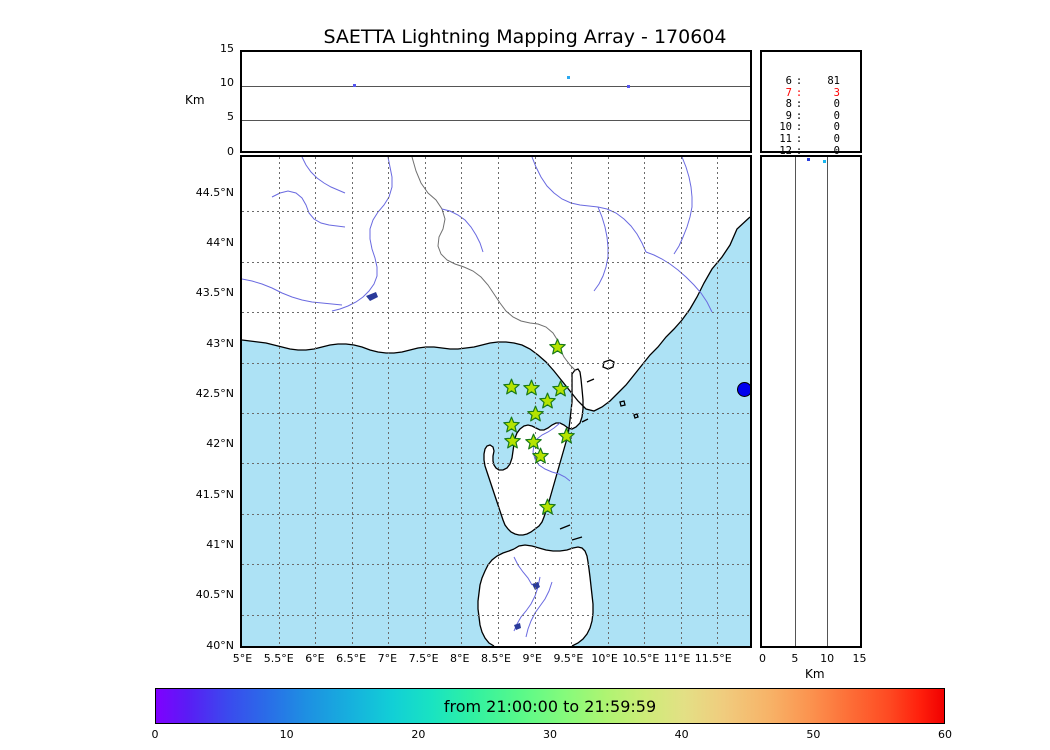 The image size is (1050, 750). Describe the element at coordinates (220, 645) in the screenshot. I see `lat-tick-label: 40°N` at that location.